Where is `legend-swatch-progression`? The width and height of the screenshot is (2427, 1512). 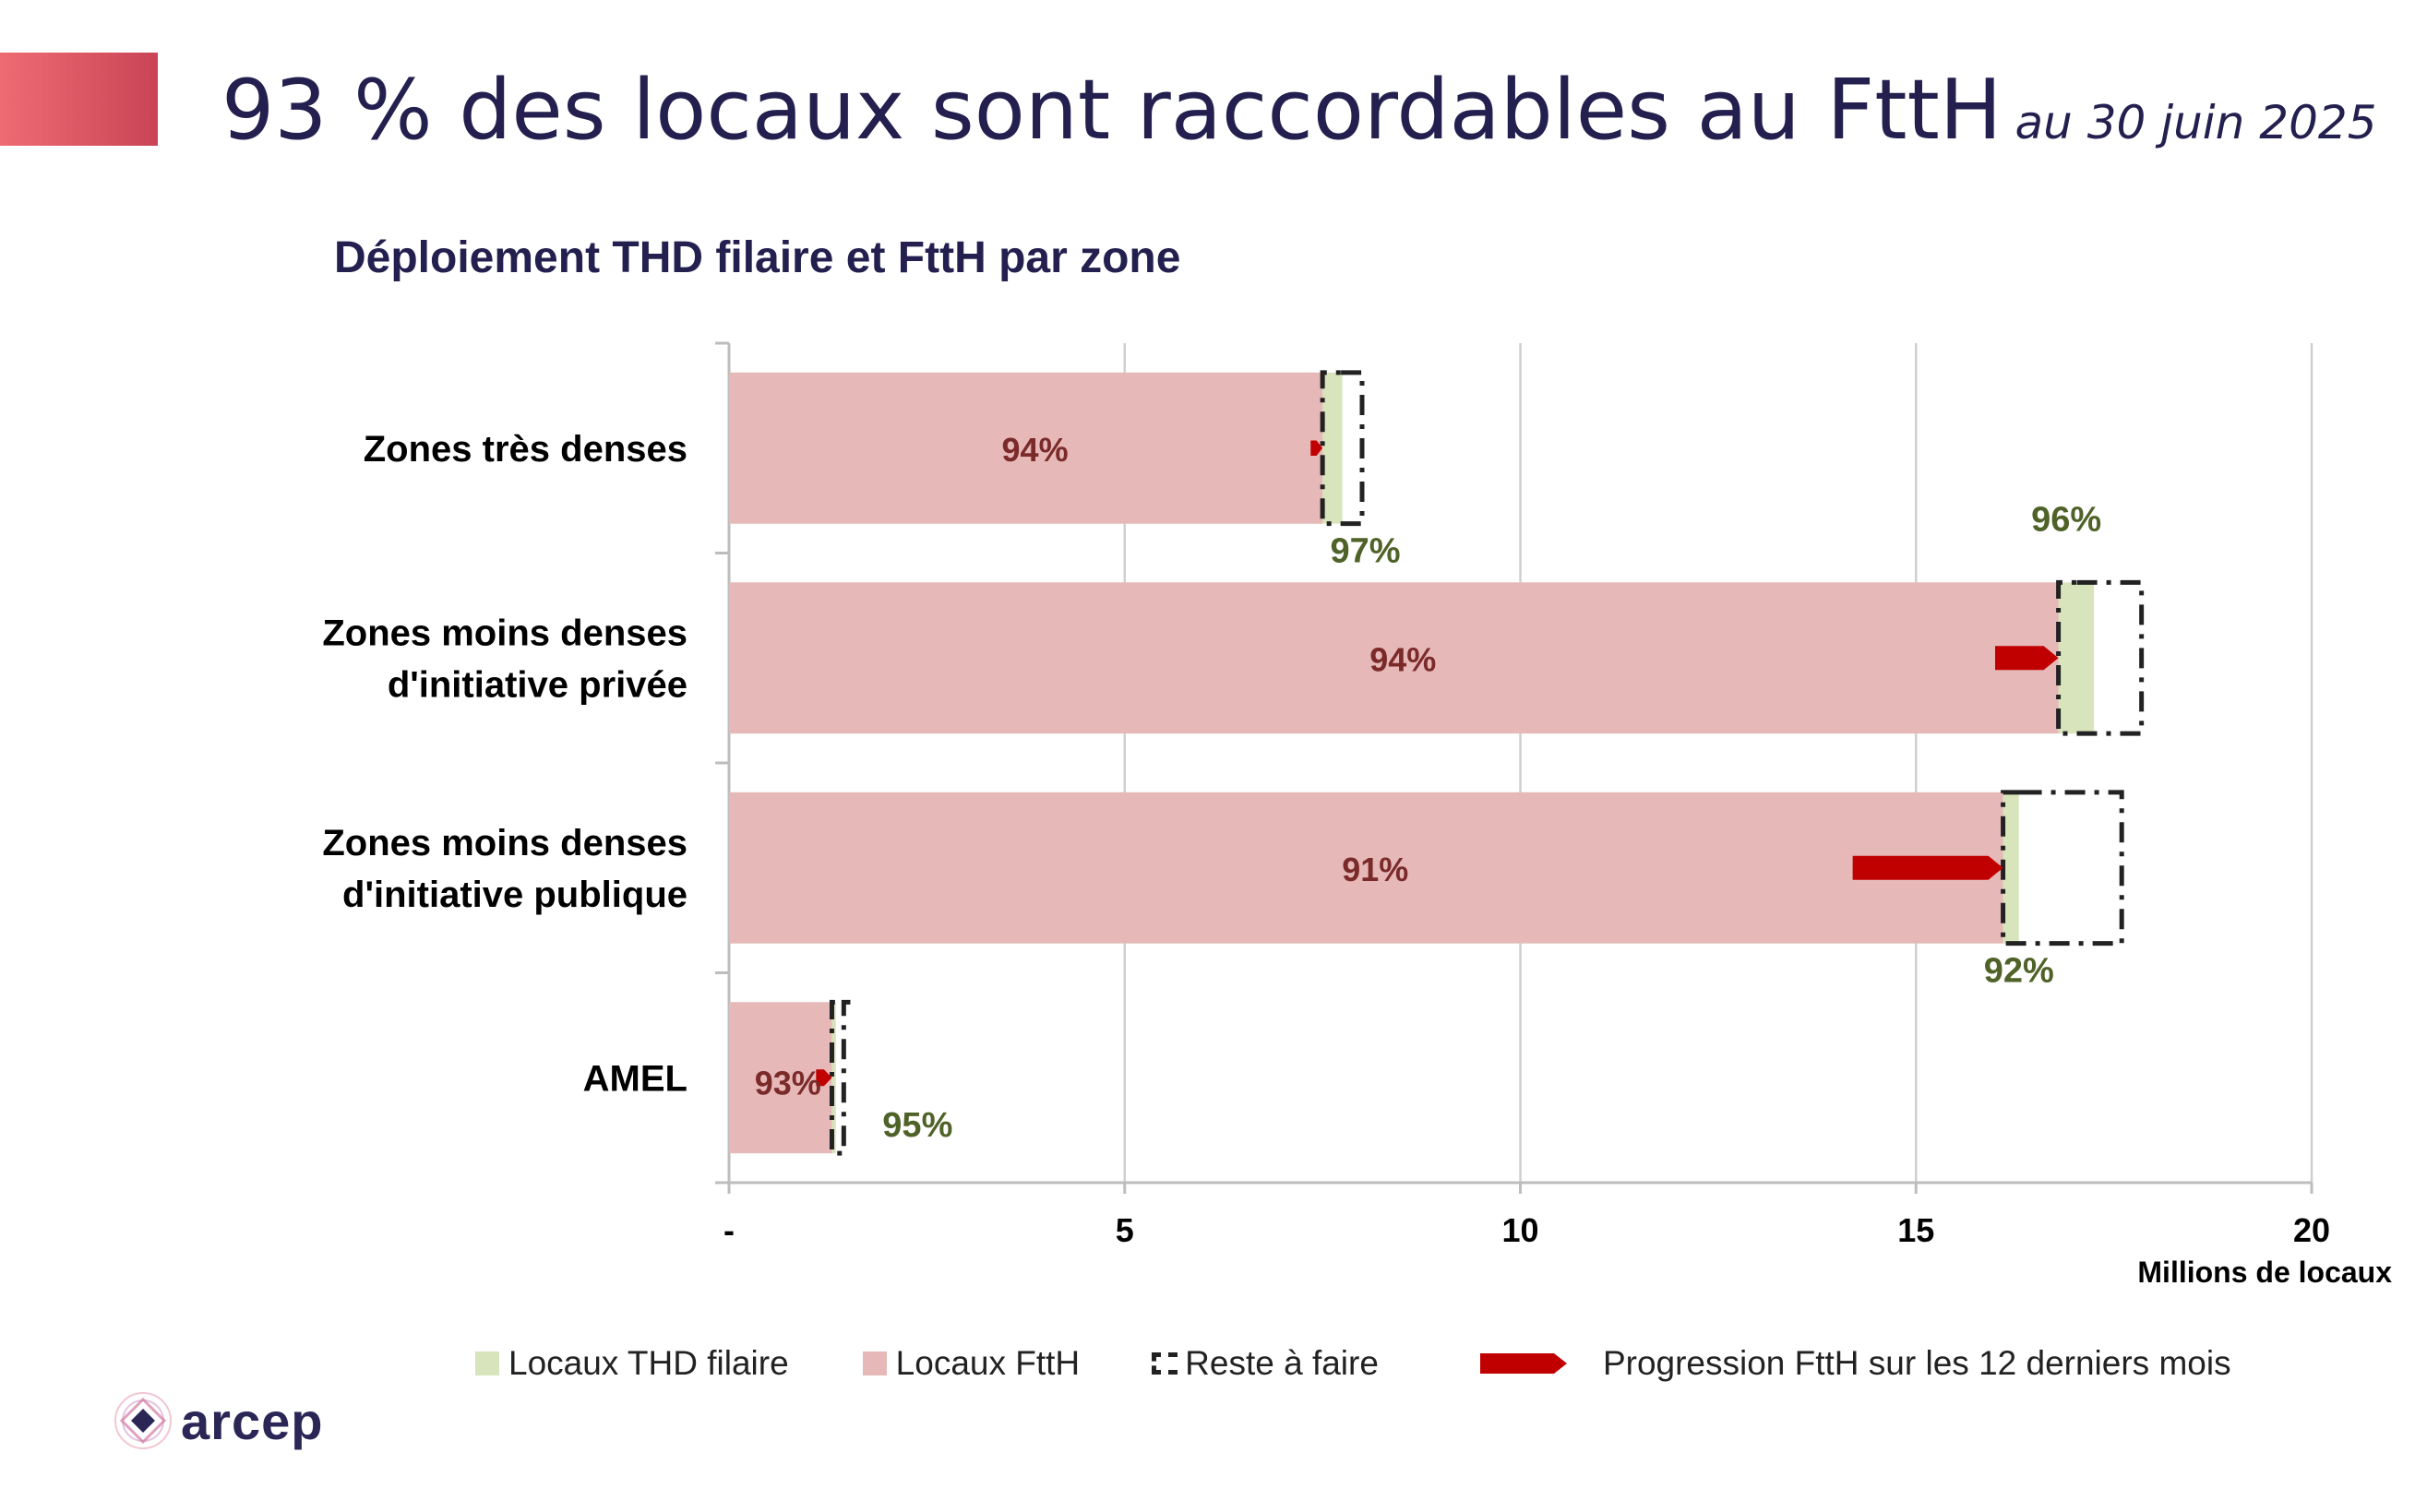
legend-swatch-progression is located at coordinates (1523, 1363).